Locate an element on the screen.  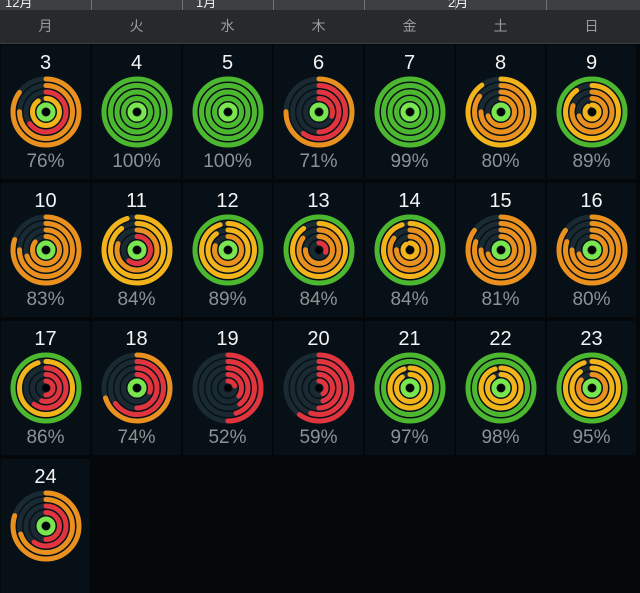
day-number: 10 is located at coordinates (45, 201).